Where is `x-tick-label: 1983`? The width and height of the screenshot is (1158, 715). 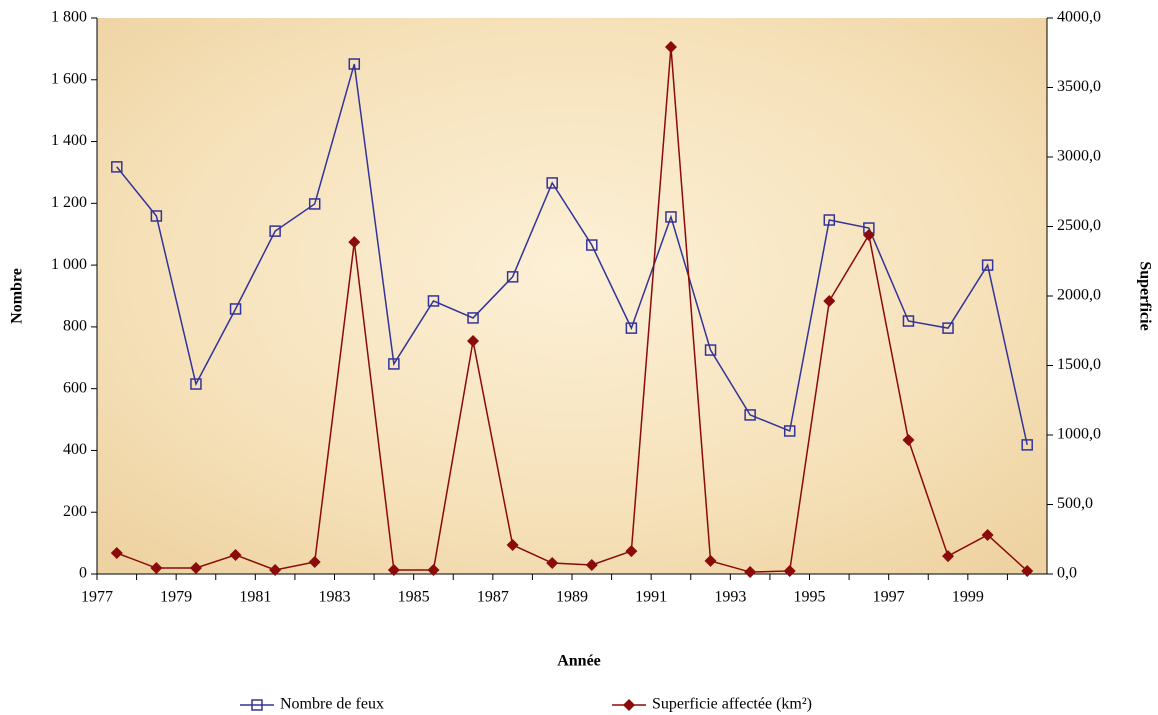
x-tick-label: 1983 is located at coordinates (335, 597).